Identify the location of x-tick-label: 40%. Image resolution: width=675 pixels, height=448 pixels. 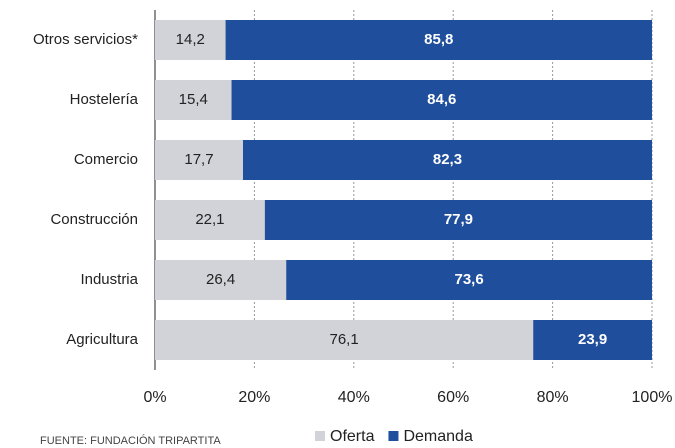
(354, 397).